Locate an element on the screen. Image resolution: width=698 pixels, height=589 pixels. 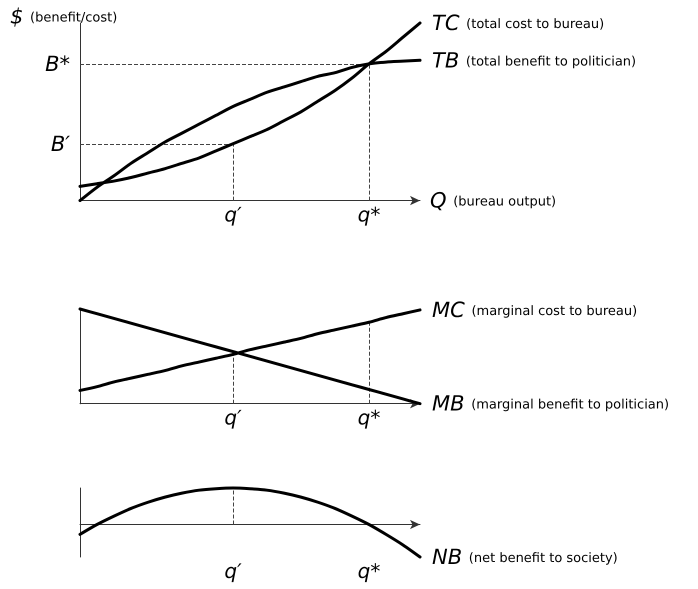
y-axis-title: $ (benefit/cost) is located at coordinates (64, 16).